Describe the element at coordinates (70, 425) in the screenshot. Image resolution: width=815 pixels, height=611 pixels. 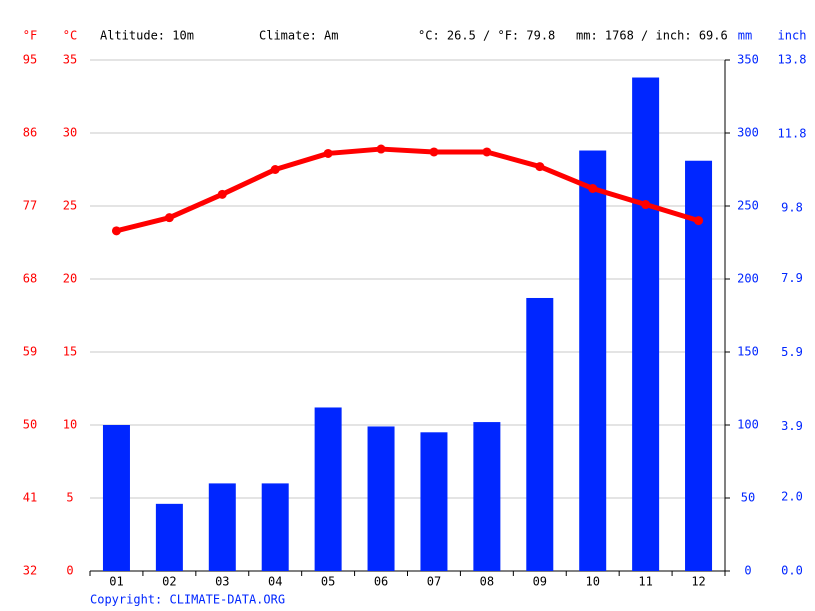
I see `y-tick-label: 10` at that location.